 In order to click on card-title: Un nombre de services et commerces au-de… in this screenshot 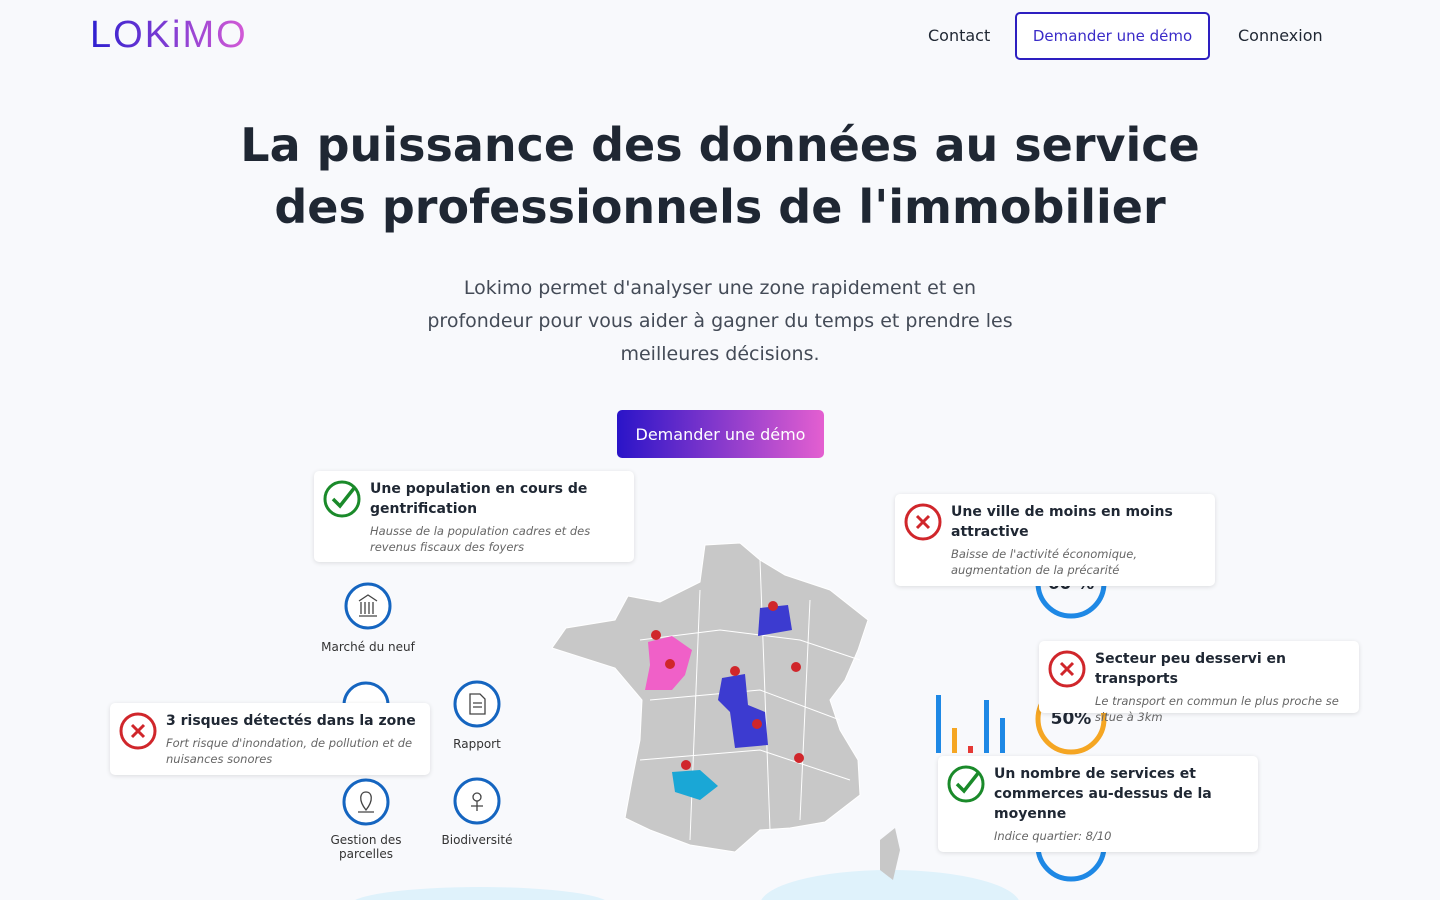, I will do `click(1103, 794)`.